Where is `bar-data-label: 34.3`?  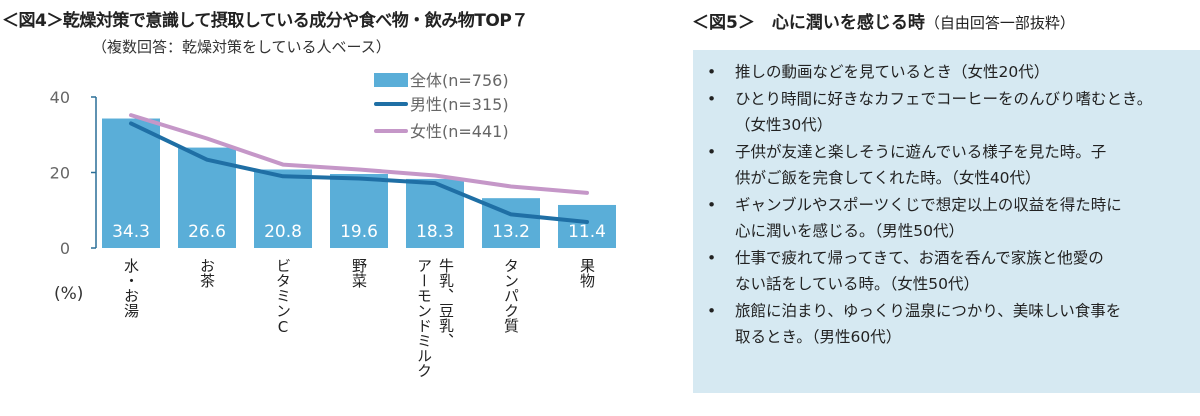 bar-data-label: 34.3 is located at coordinates (131, 232).